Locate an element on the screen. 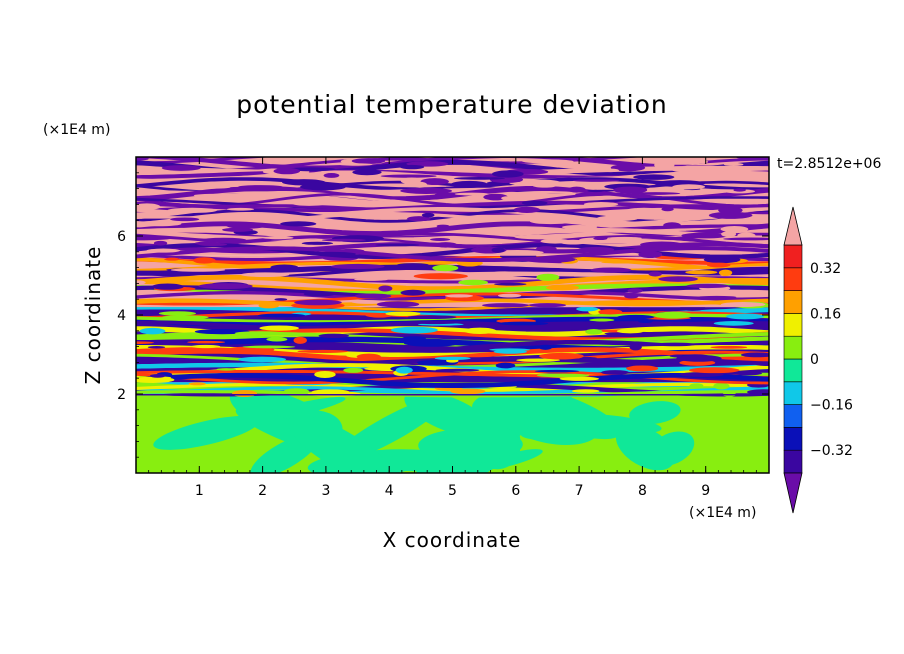 The width and height of the screenshot is (904, 654). colorbar-extend-min is located at coordinates (793, 493).